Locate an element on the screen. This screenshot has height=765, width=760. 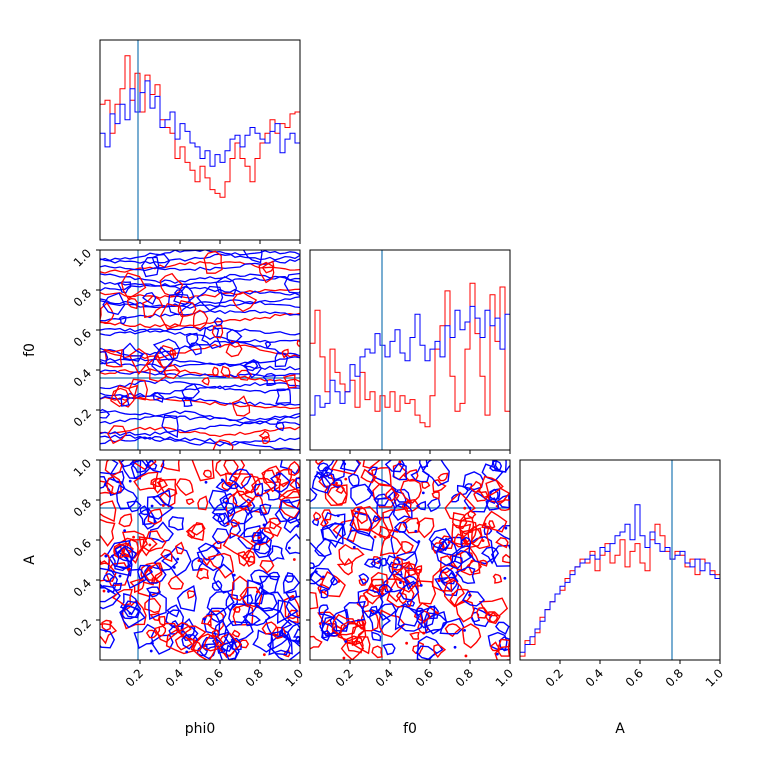
x-axis-title-phi0: phi0 is located at coordinates (200, 729).